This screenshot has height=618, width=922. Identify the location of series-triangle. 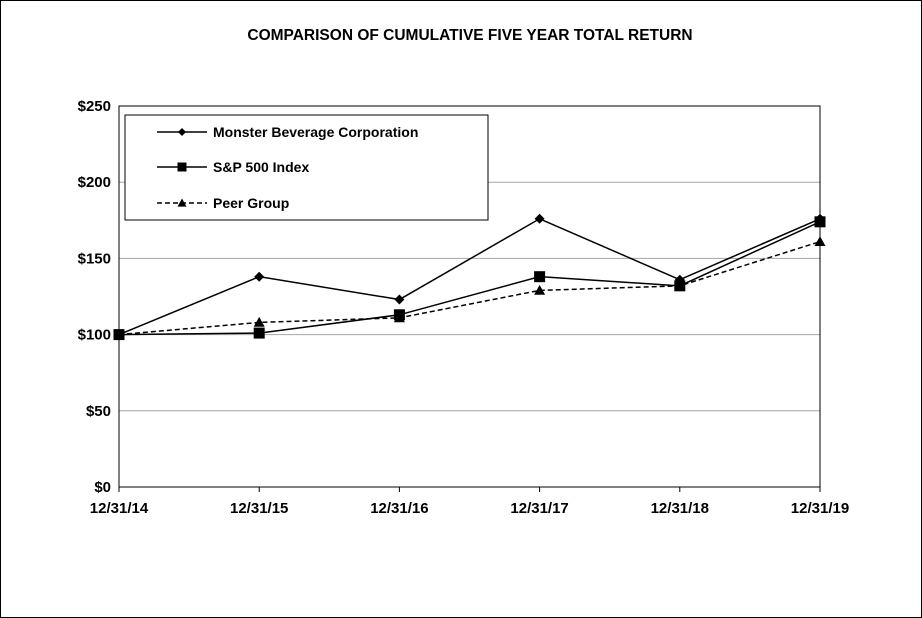
(469, 287).